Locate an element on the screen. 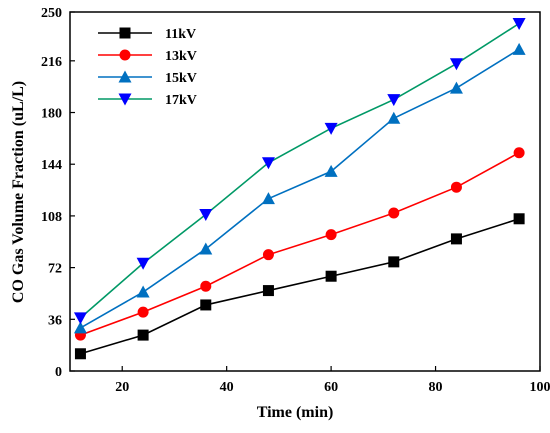 The height and width of the screenshot is (433, 550). legend-label: 13kV is located at coordinates (181, 56).